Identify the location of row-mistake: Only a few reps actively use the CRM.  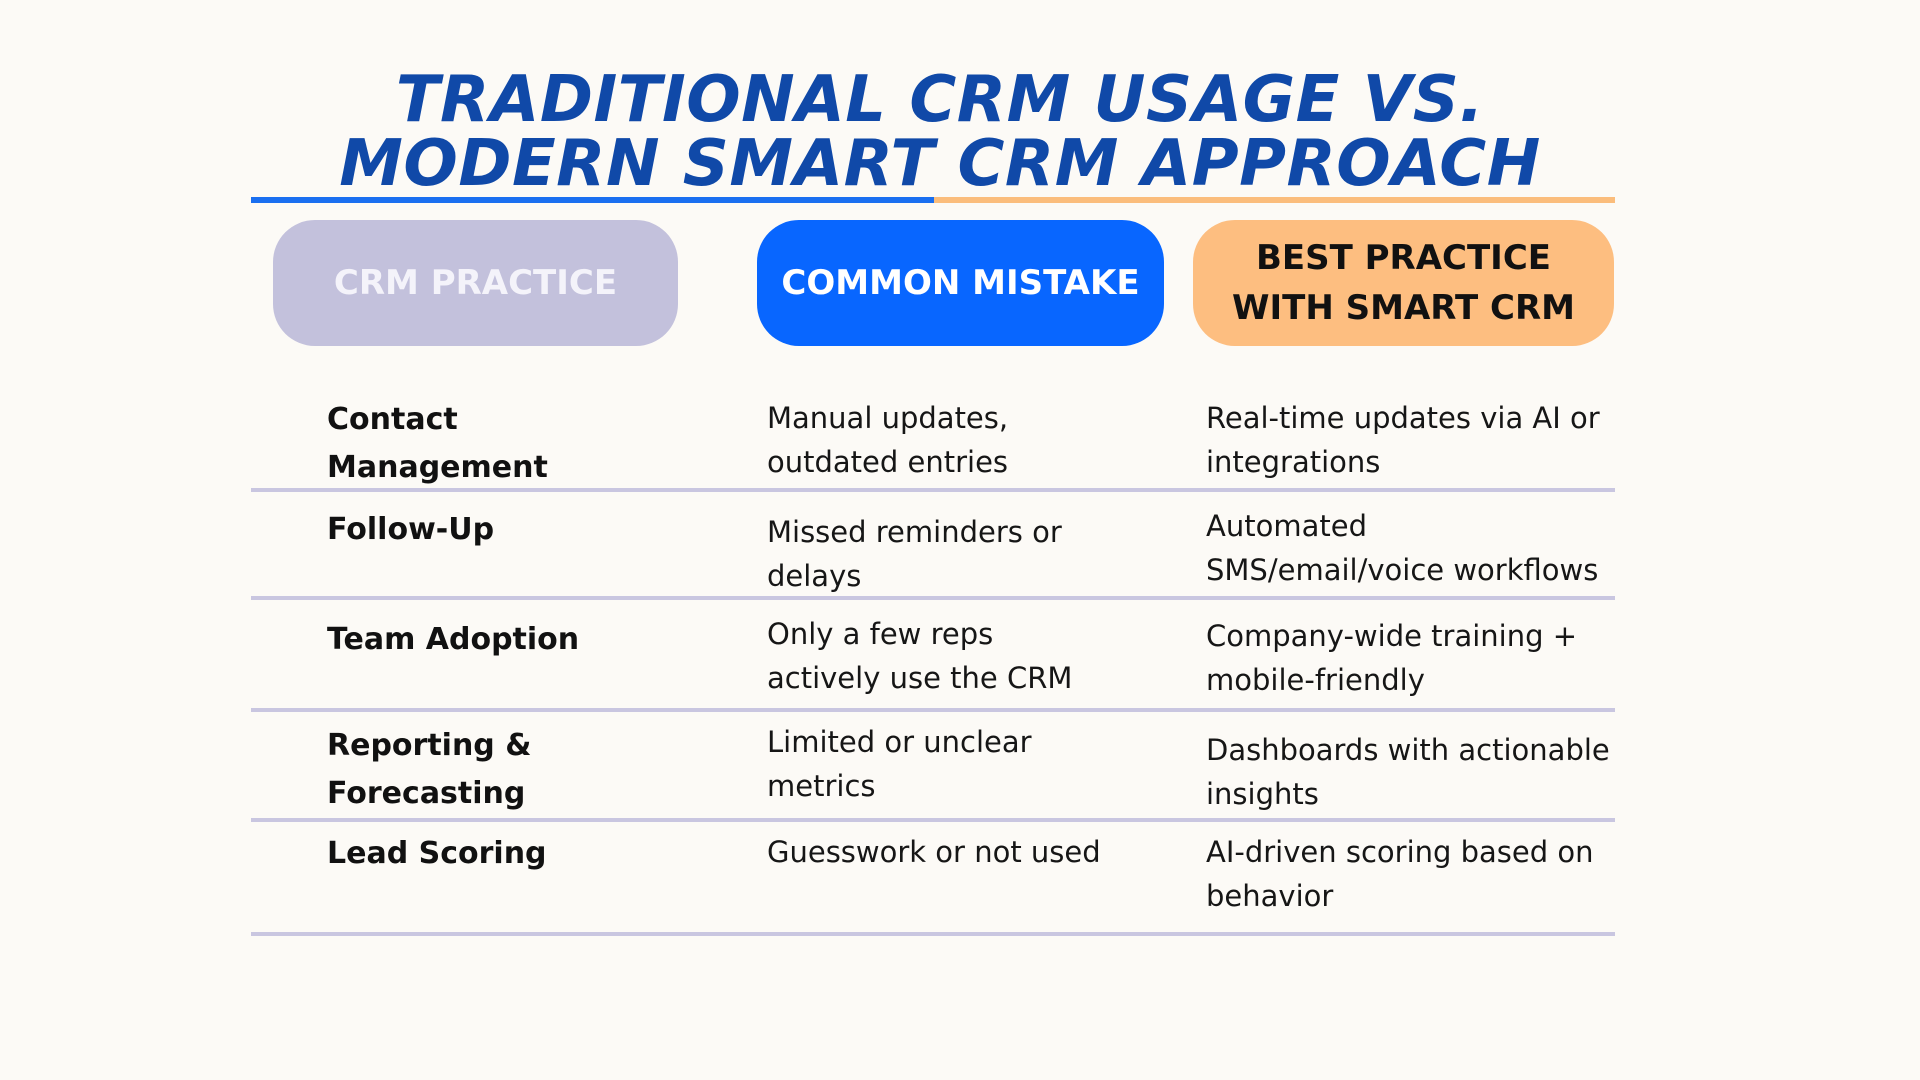
(920, 656).